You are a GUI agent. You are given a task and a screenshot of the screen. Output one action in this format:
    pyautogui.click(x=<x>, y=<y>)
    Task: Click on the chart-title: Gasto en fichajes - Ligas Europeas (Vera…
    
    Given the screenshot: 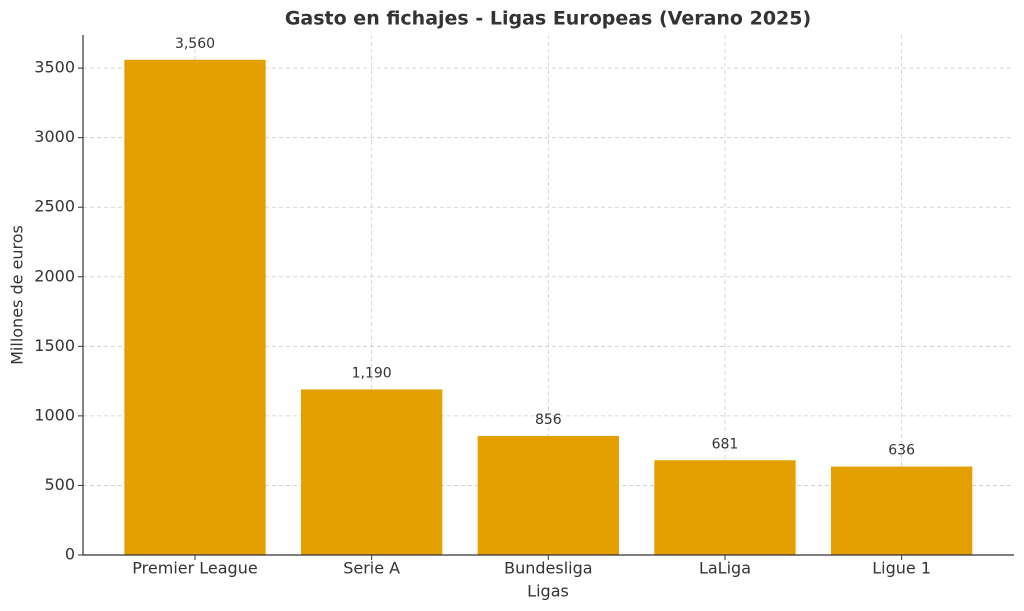 What is the action you would take?
    pyautogui.click(x=548, y=19)
    